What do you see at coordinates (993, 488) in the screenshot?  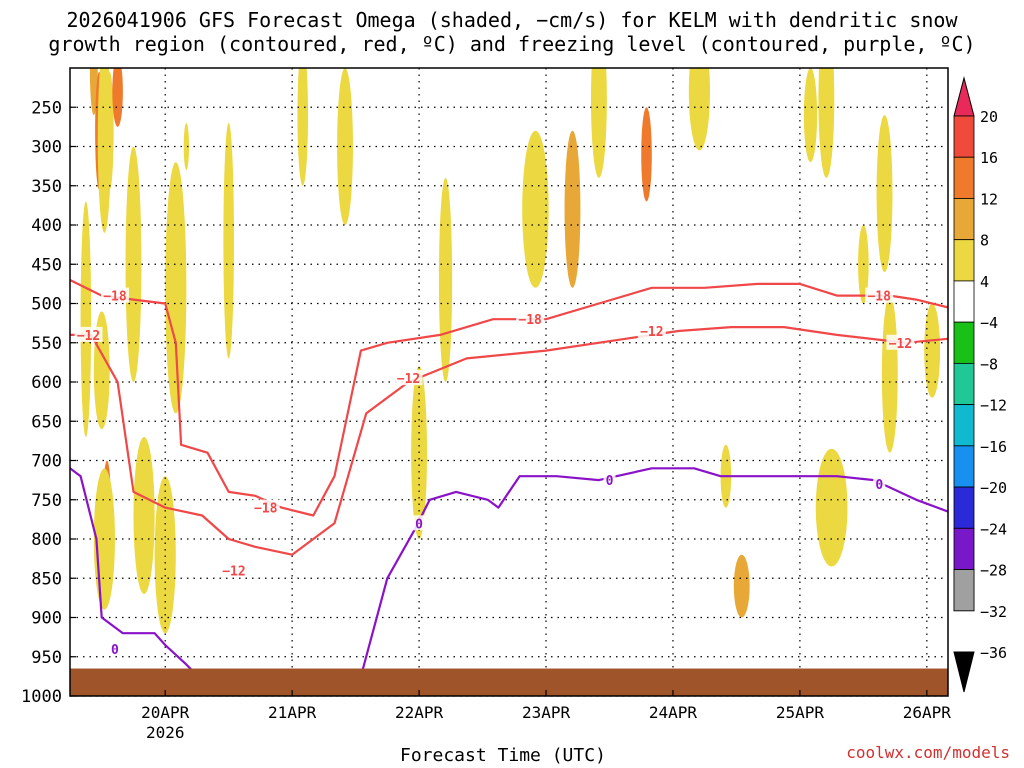 I see `colorbar-label-9: −20` at bounding box center [993, 488].